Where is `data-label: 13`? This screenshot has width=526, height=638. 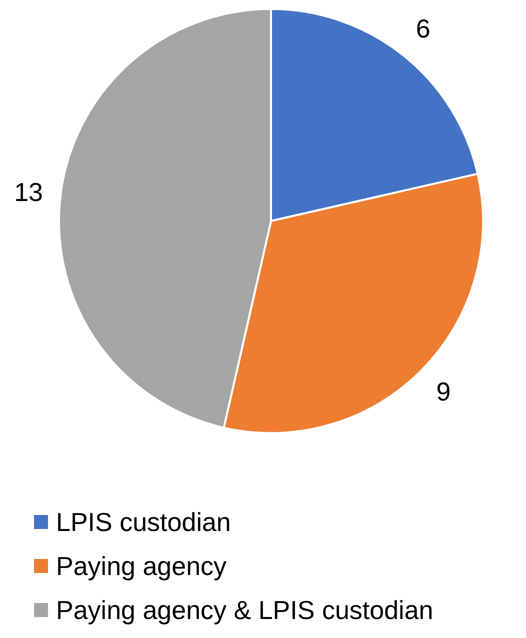
data-label: 13 is located at coordinates (28, 191).